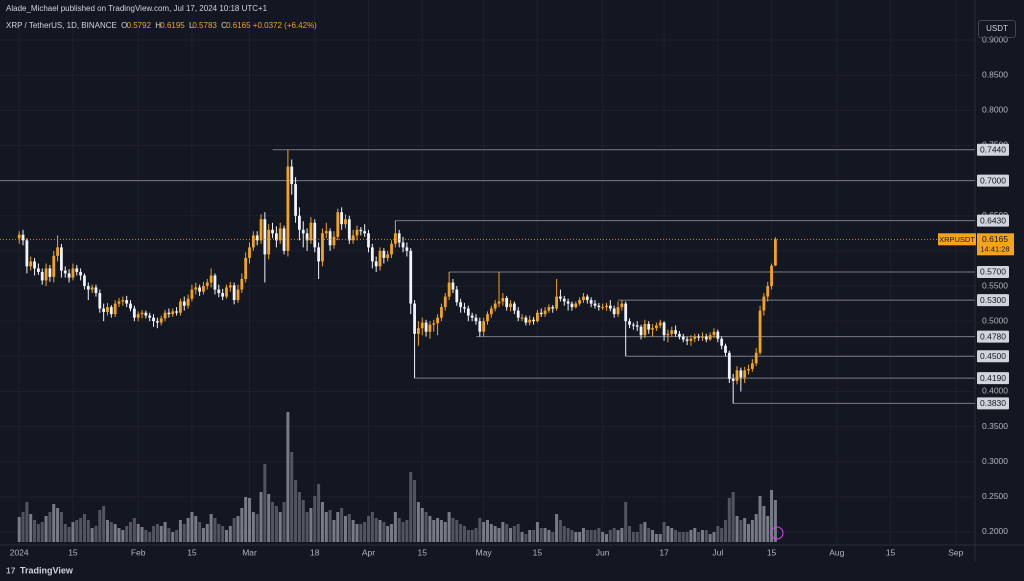 The height and width of the screenshot is (581, 1024). Describe the element at coordinates (238, 25) in the screenshot. I see `ohlc-value: 0.6165` at that location.